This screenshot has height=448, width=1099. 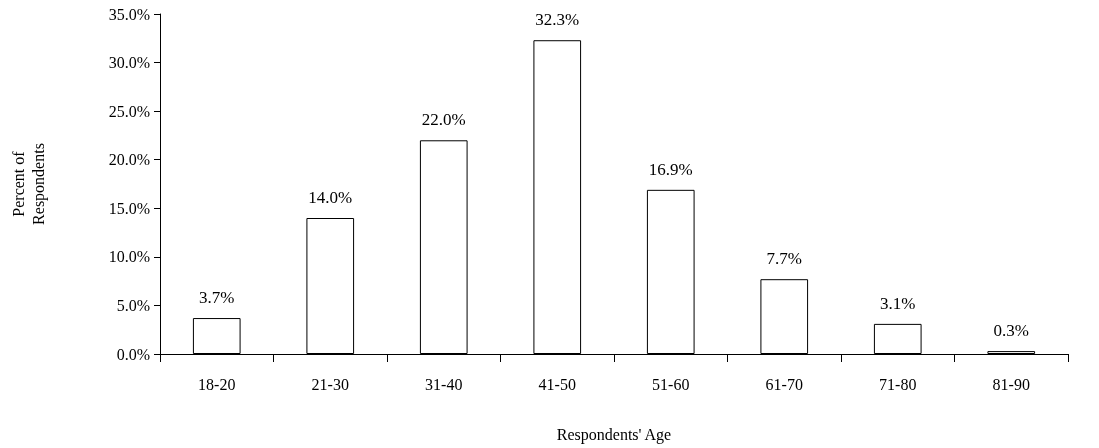 I want to click on y-tick-label: 25.0%, so click(x=129, y=111).